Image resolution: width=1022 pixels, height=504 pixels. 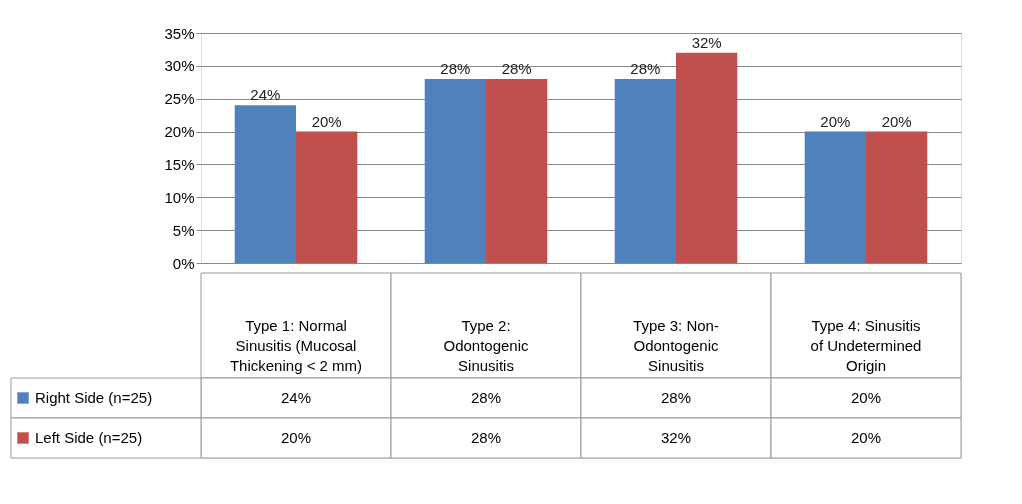 What do you see at coordinates (179, 132) in the screenshot?
I see `y-tick-label: 20%` at bounding box center [179, 132].